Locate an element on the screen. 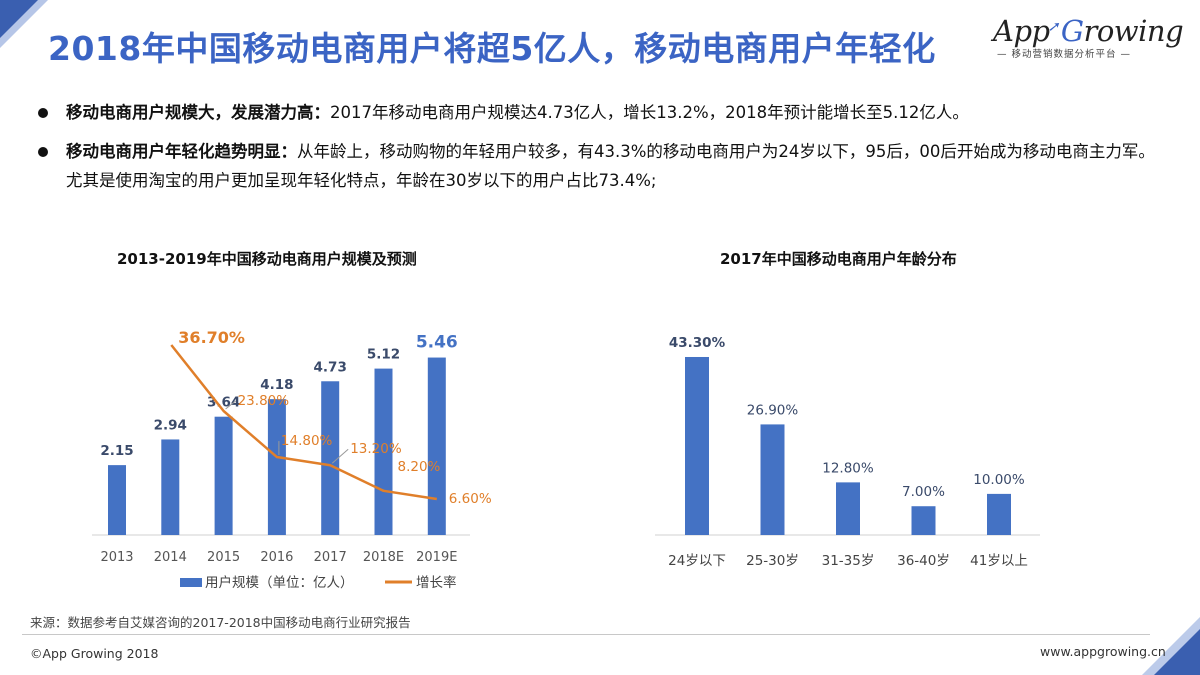  chart1-bar-label: 4.73 is located at coordinates (330, 367).